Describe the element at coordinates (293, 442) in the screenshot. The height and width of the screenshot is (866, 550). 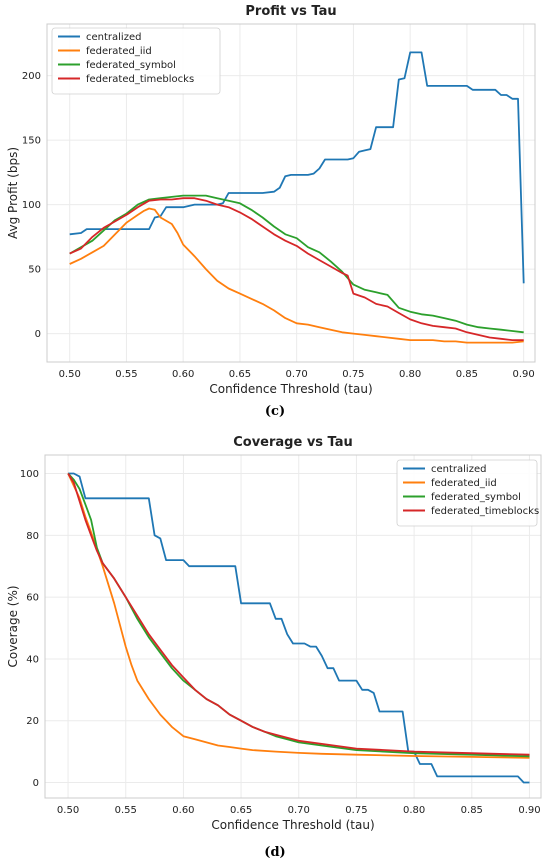
I see `chart-title: Coverage vs Tau` at that location.